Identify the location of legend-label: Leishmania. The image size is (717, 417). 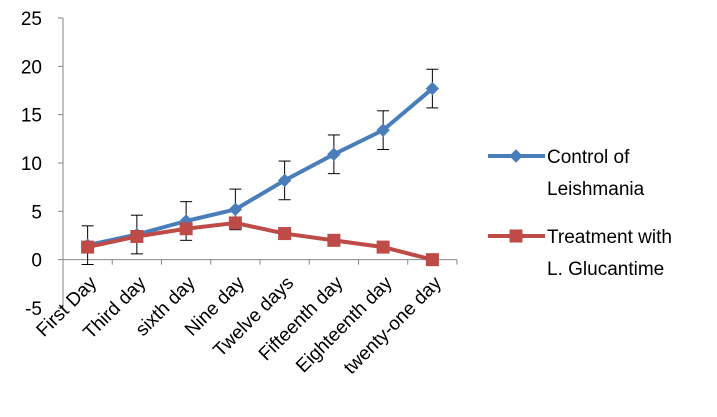
(596, 189).